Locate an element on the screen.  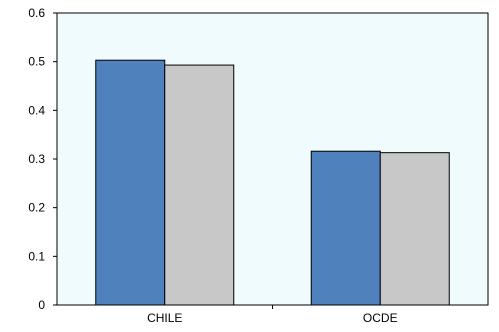
x-category-label: CHILE is located at coordinates (164, 318).